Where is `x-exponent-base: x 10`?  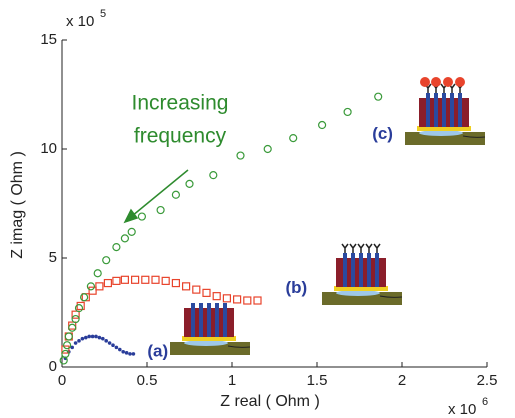
x-exponent-base: x 10 is located at coordinates (462, 409).